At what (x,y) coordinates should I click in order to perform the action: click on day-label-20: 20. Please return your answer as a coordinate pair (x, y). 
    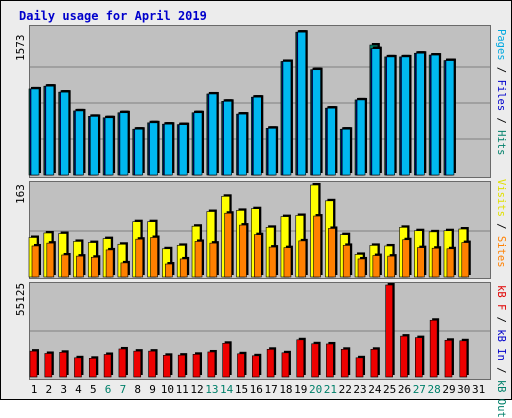
    Looking at the image, I should click on (315, 389).